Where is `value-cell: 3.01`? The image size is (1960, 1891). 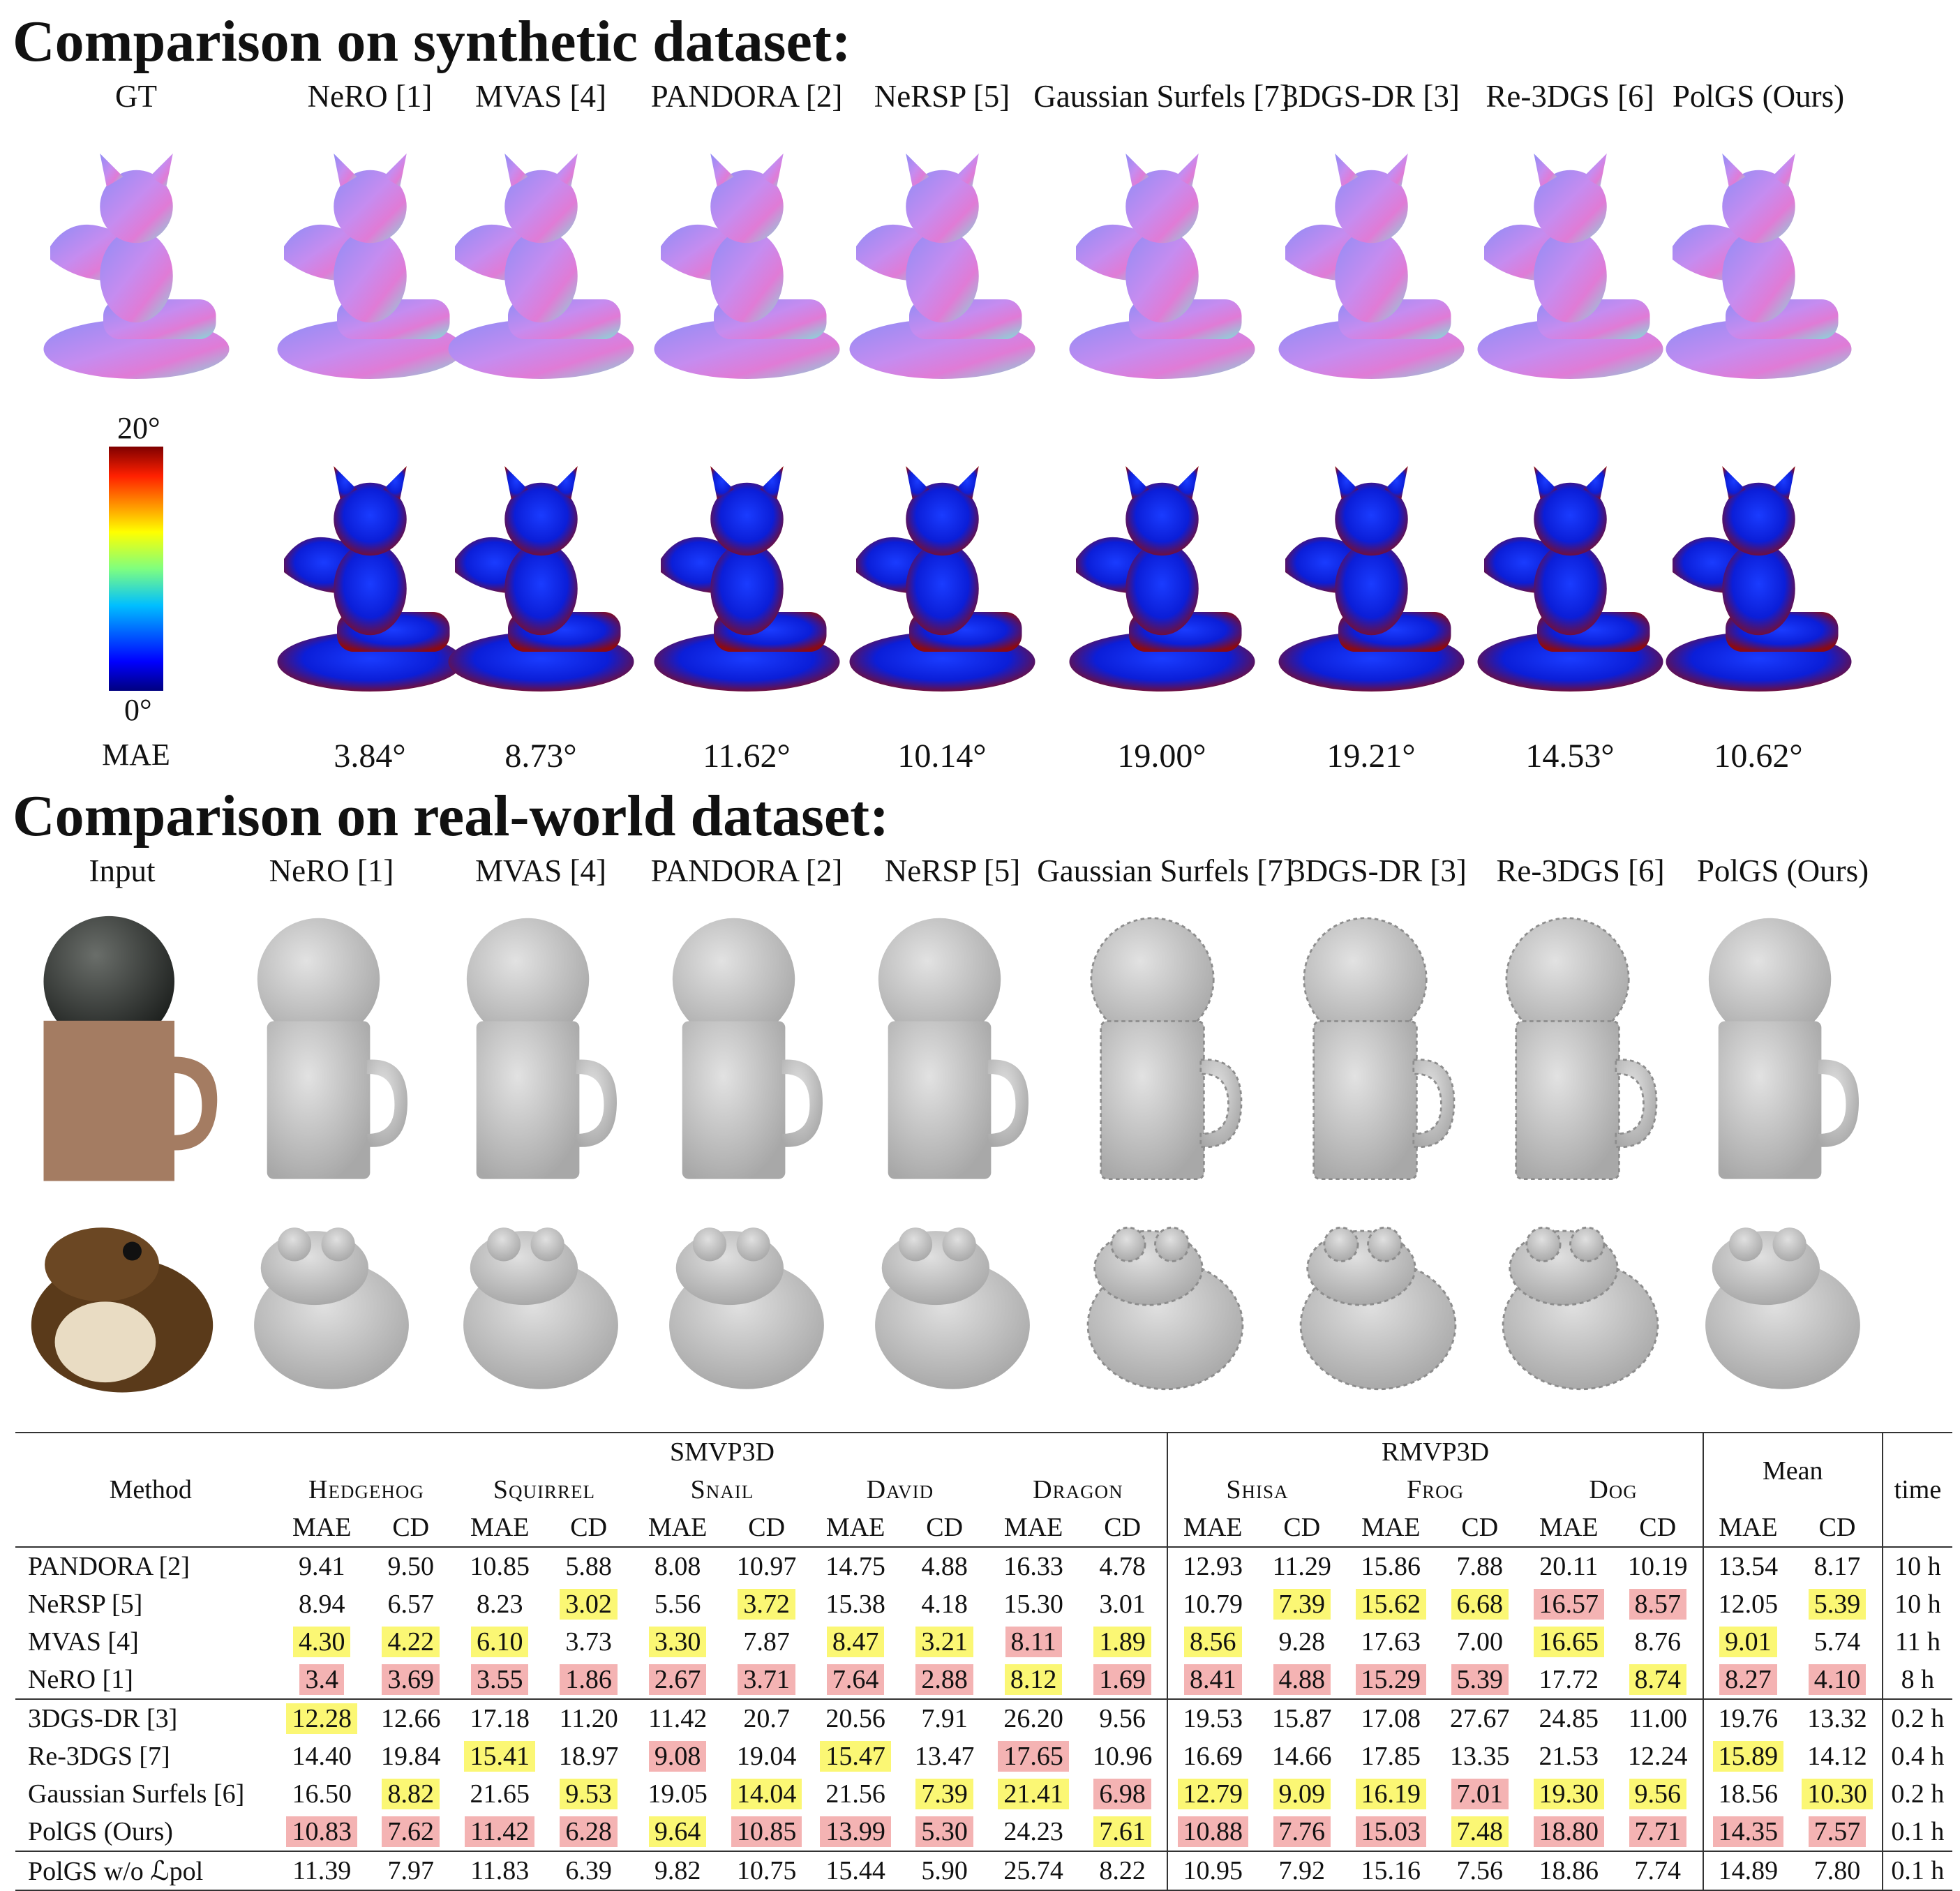 value-cell: 3.01 is located at coordinates (1123, 1604).